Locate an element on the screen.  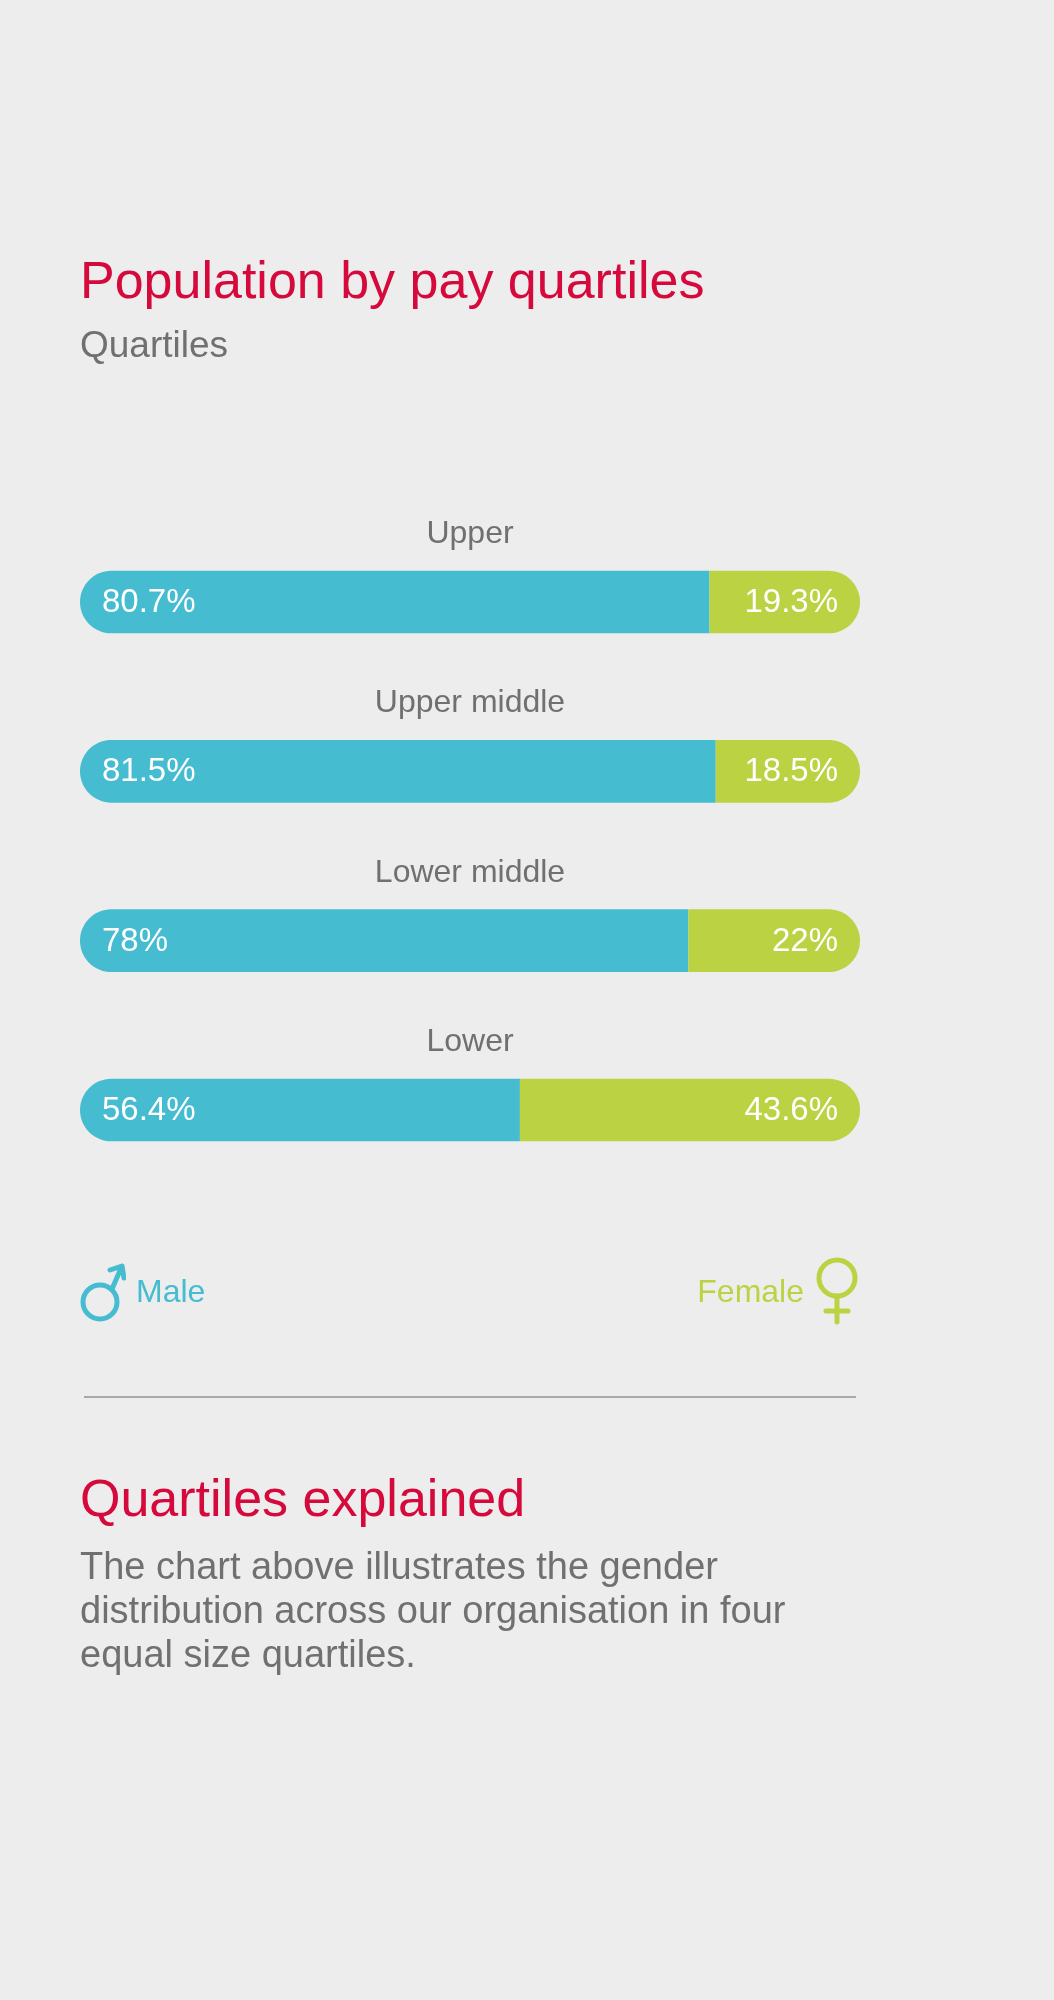
data-label: 43.6% is located at coordinates (791, 1108).